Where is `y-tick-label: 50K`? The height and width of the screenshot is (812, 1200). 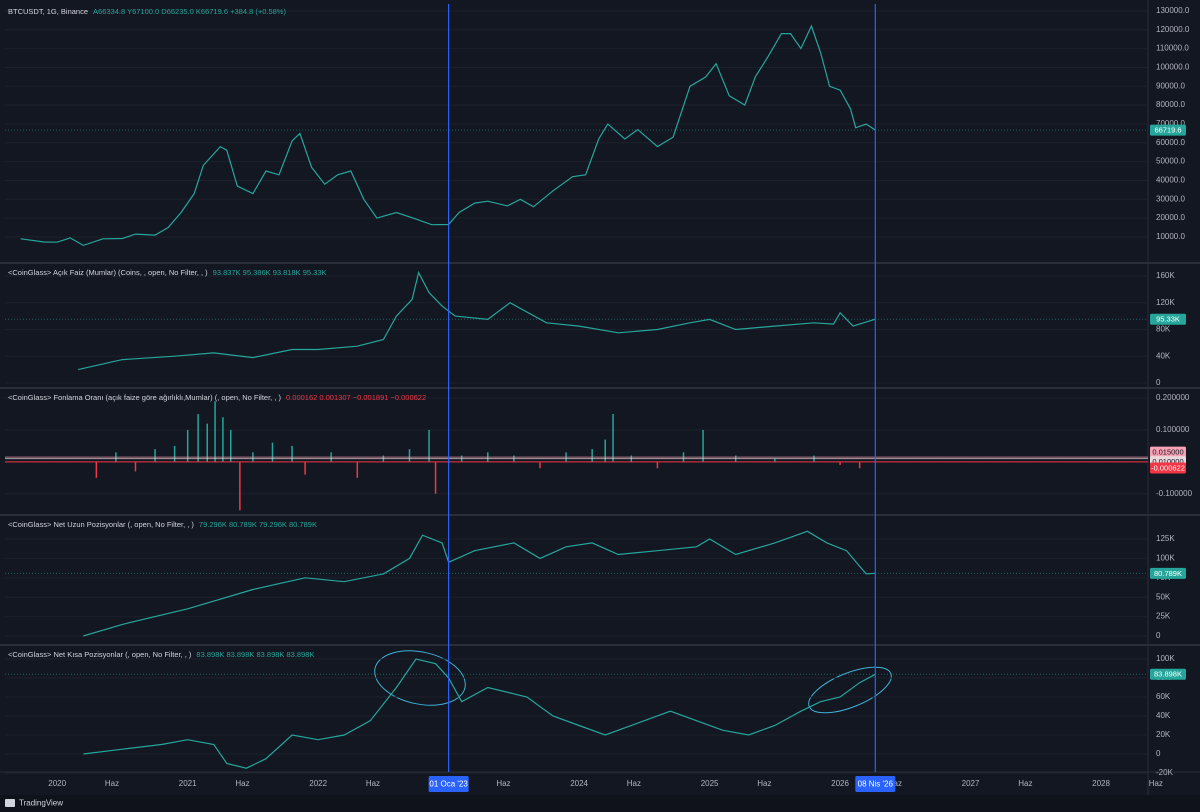 y-tick-label: 50K is located at coordinates (1163, 596).